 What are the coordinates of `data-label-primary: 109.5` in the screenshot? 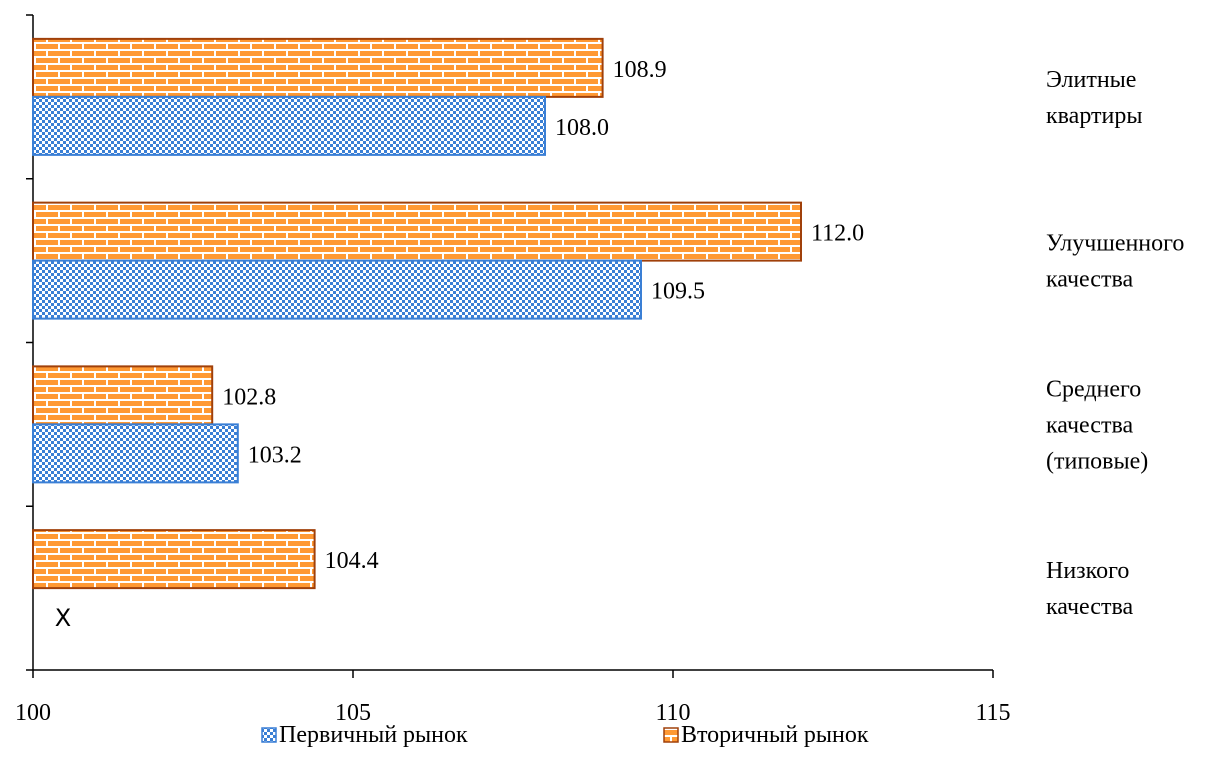 It's located at (678, 292).